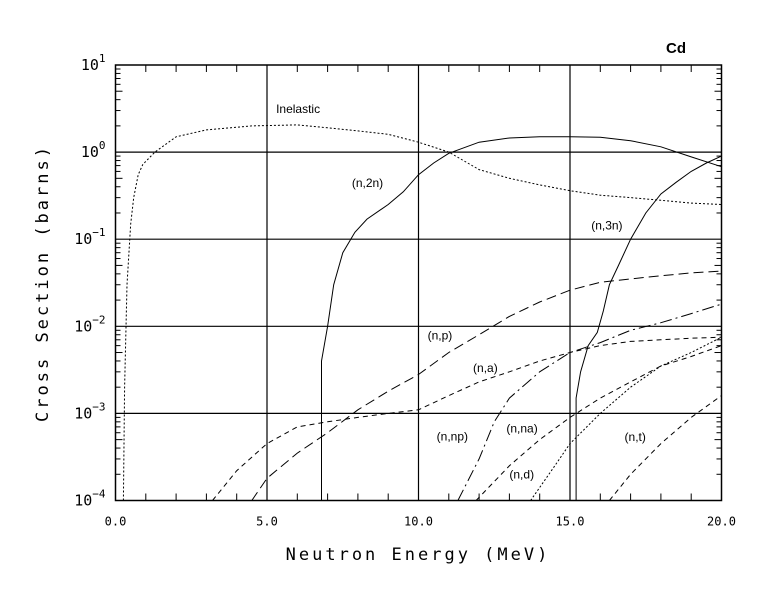 The image size is (780, 590). Describe the element at coordinates (452, 436) in the screenshot. I see `curve-label-n-np: (n,np)` at that location.